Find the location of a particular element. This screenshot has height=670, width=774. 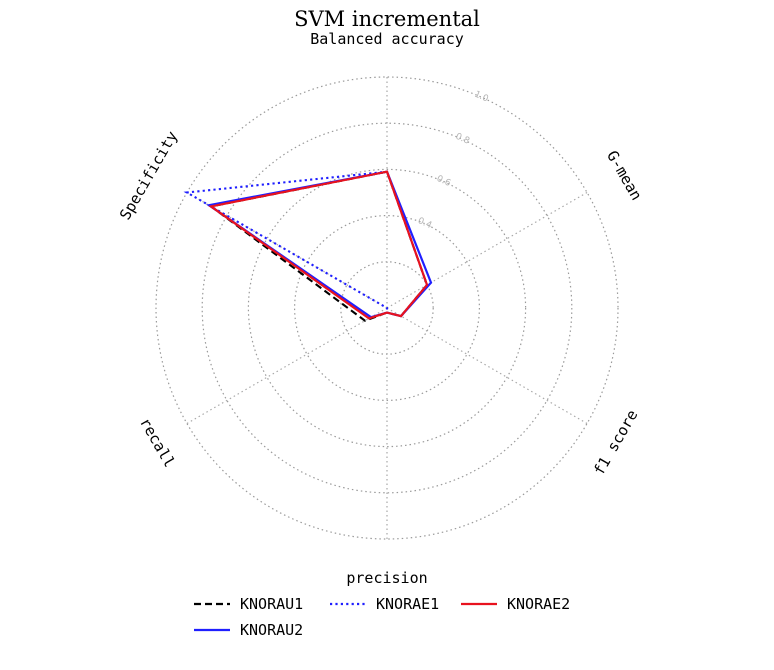

axis-label-specificity: Specificity is located at coordinates (148, 175).